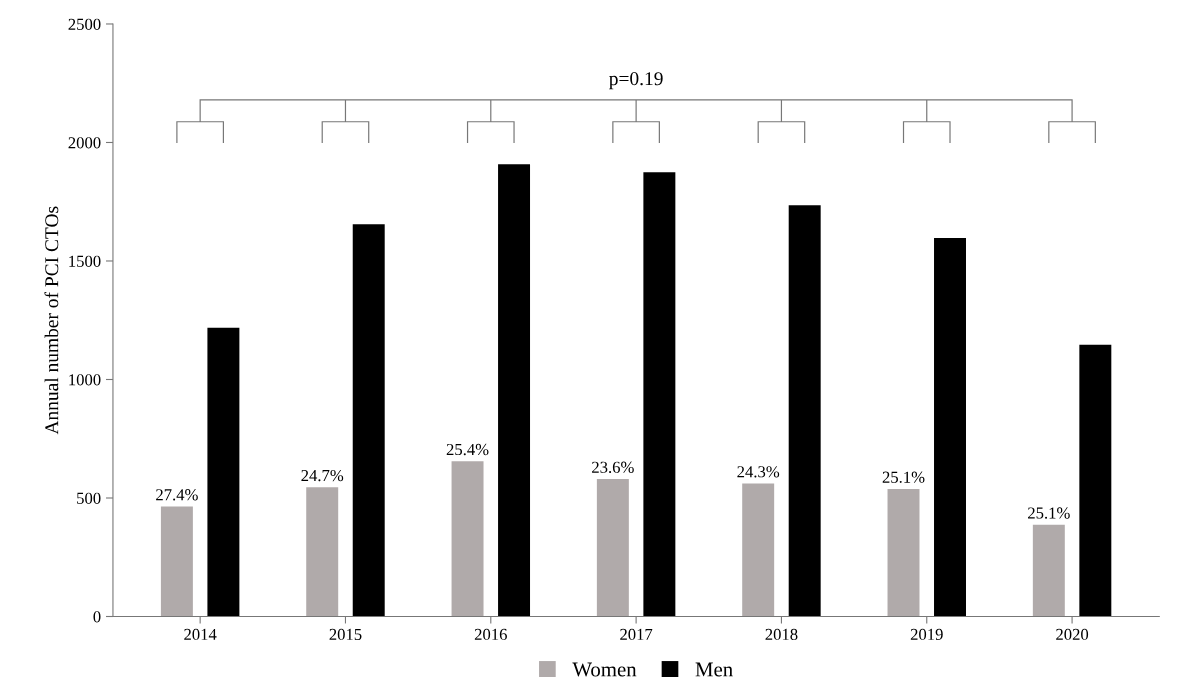  I want to click on y-tick-label: 1000, so click(85, 380).